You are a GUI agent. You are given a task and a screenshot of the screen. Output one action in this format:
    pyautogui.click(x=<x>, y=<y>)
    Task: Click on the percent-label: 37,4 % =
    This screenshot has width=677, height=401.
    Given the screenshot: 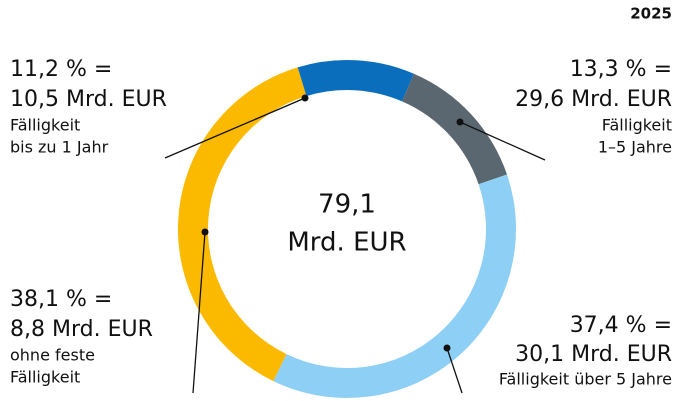 What is the action you would take?
    pyautogui.click(x=621, y=325)
    